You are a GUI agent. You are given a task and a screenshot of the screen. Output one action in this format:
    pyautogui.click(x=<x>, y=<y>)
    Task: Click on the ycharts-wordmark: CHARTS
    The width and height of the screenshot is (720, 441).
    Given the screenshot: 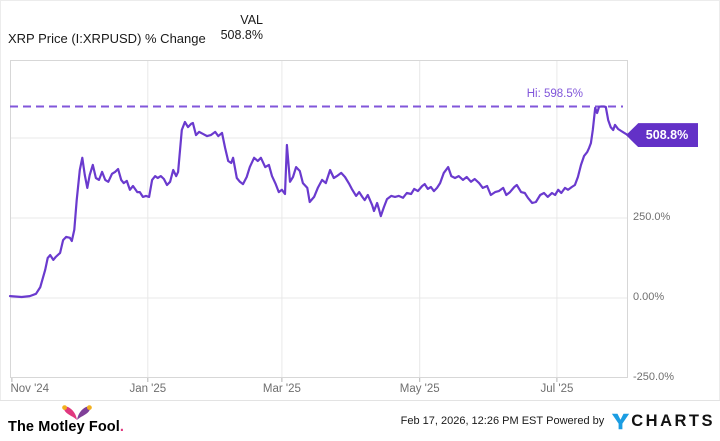 What is the action you would take?
    pyautogui.click(x=673, y=420)
    